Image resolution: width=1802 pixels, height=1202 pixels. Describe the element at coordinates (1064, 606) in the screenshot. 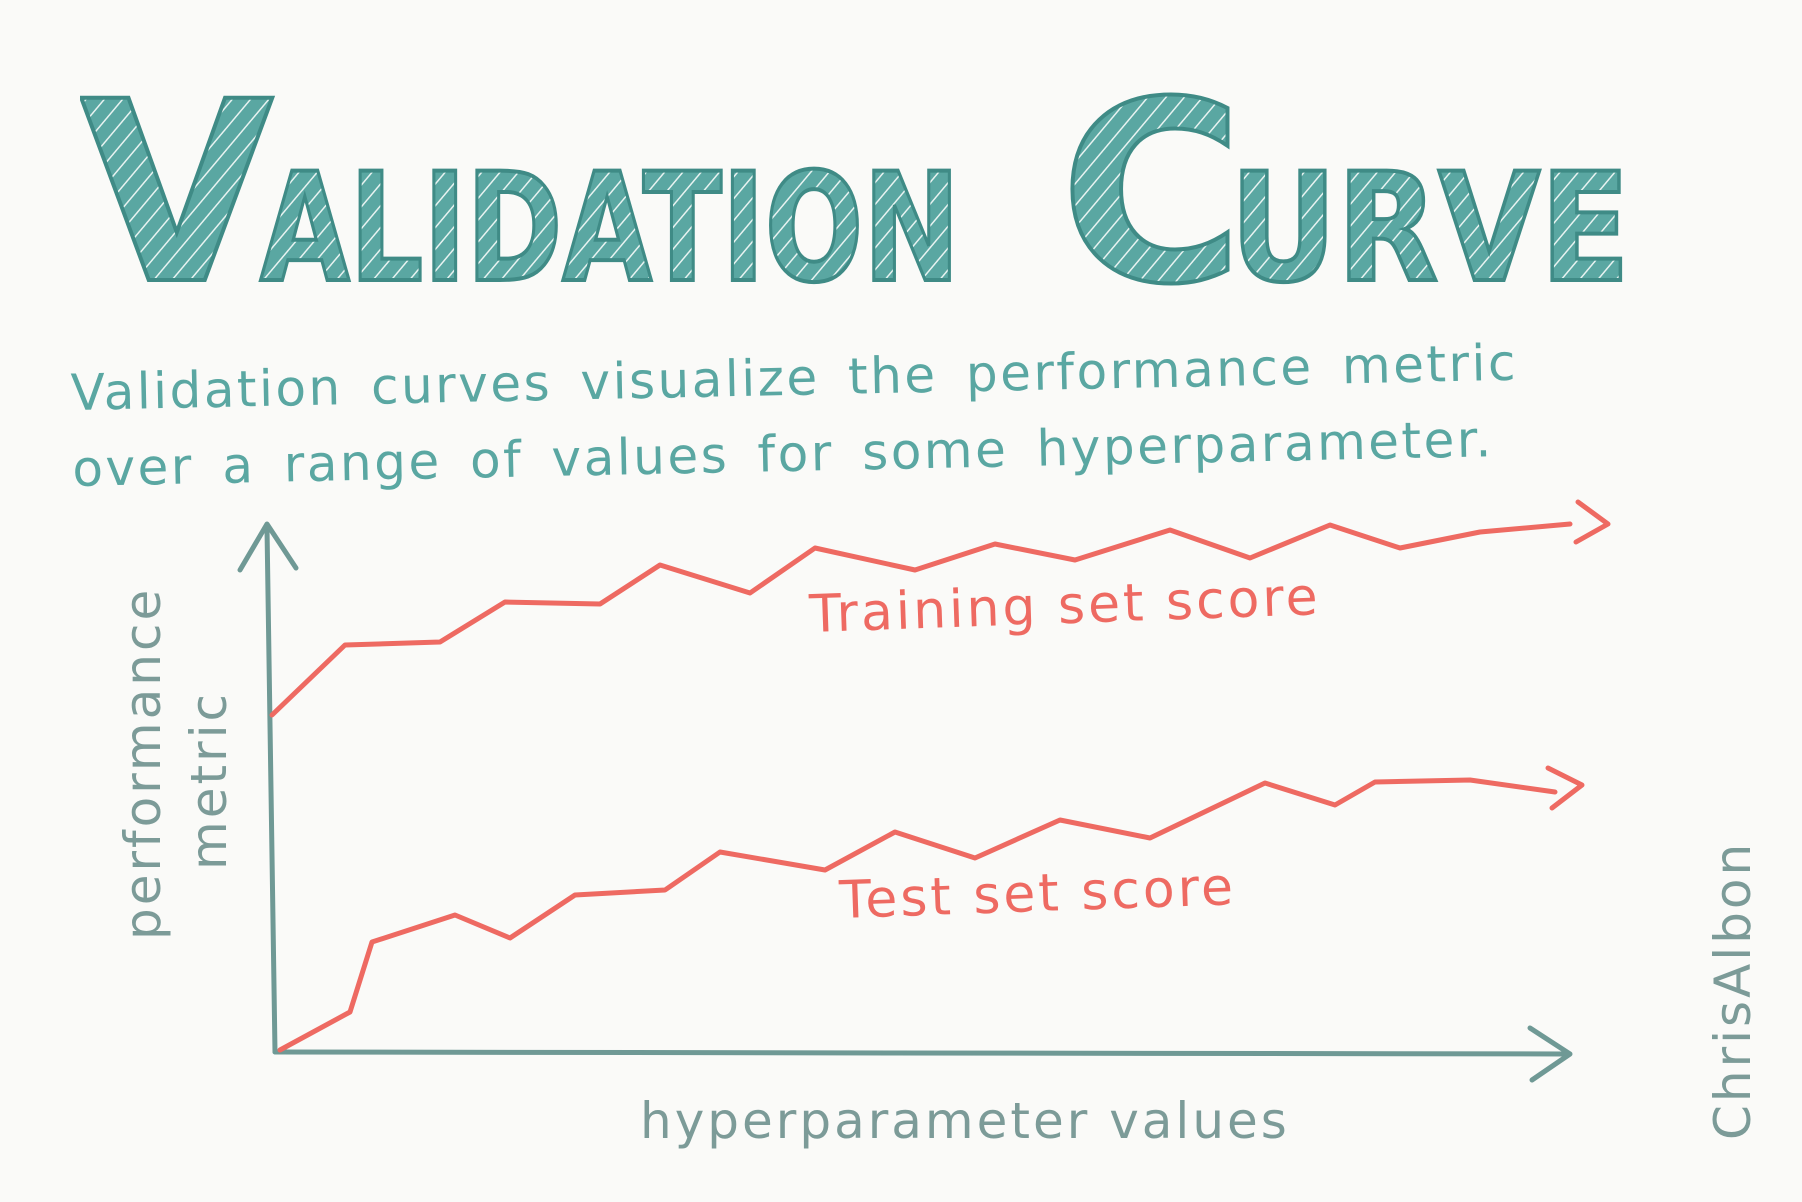

I see `training-set-score-label: Training set score` at that location.